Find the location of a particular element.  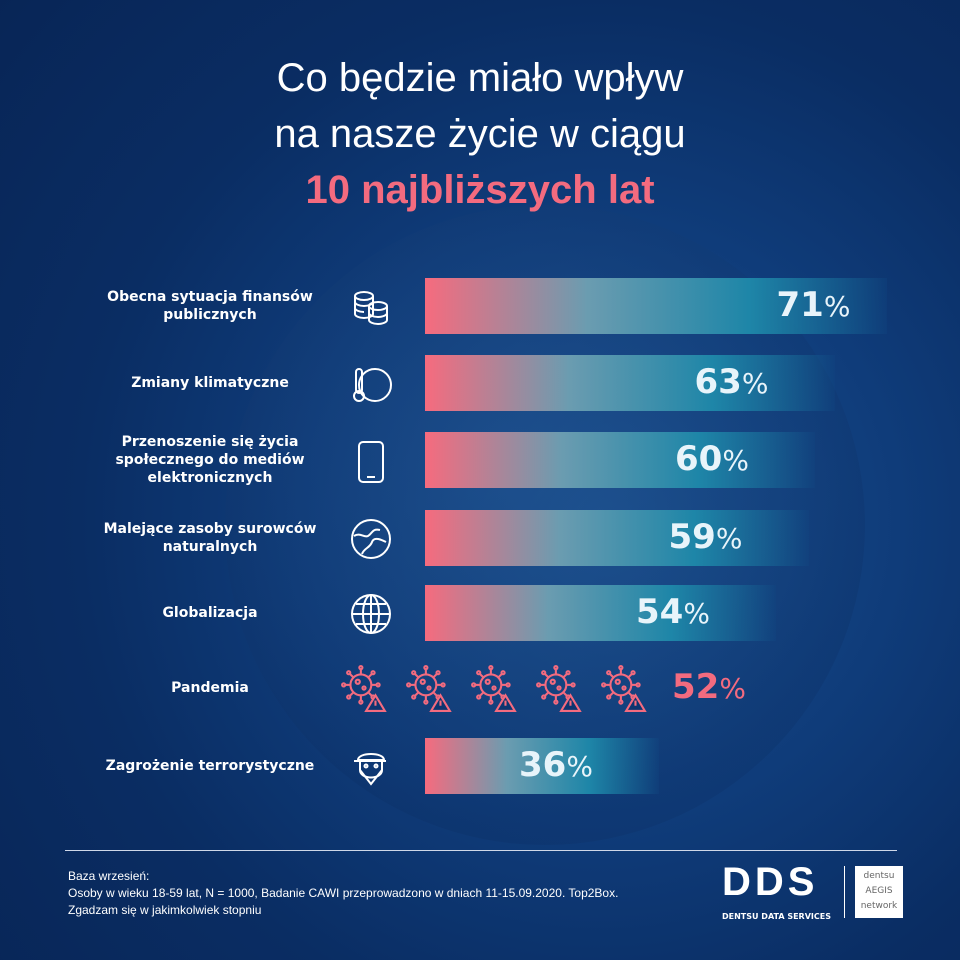

category-label: Globalizacja is located at coordinates (210, 613).